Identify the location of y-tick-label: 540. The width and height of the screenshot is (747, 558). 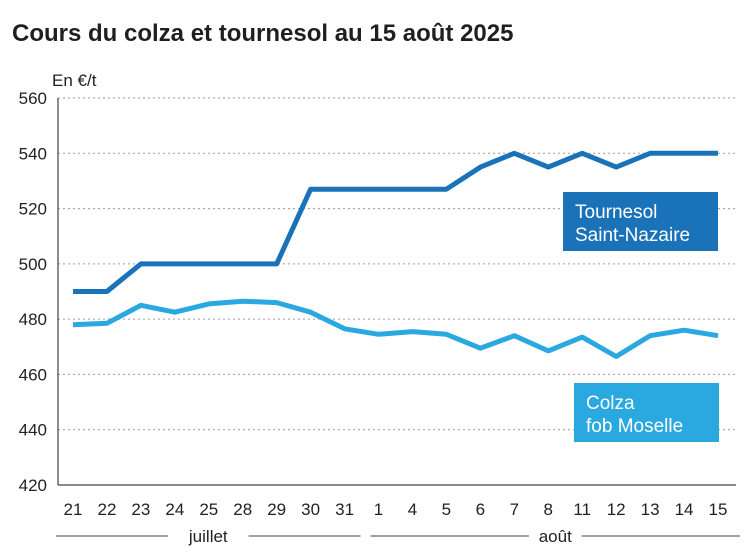
(33, 153).